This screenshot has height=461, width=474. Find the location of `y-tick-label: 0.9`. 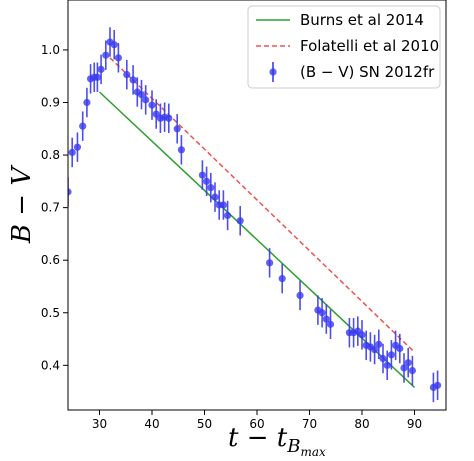

y-tick-label: 0.9 is located at coordinates (50, 103).